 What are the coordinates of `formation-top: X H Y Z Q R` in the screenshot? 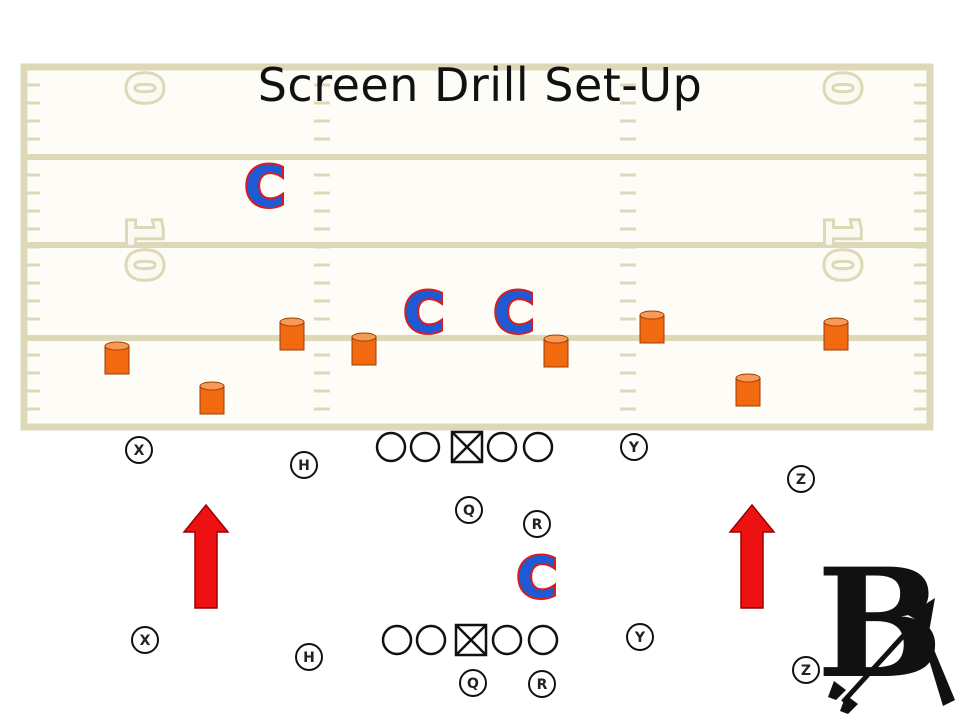 It's located at (470, 484).